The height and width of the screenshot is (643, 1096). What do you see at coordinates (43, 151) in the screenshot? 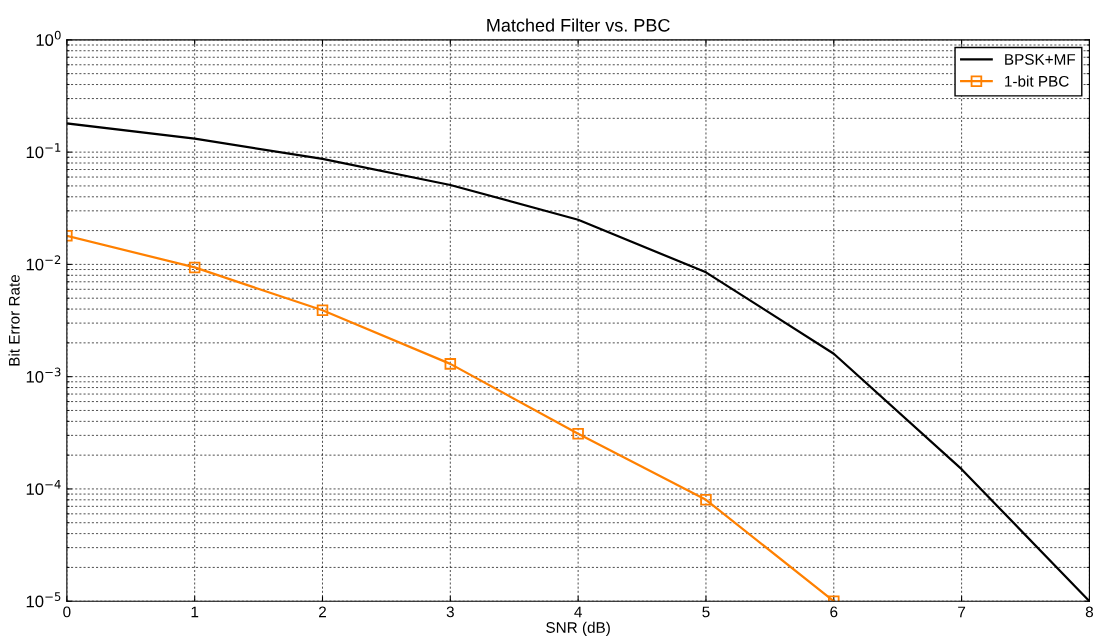
I see `y-tick-label: 10$^{−1}$` at bounding box center [43, 151].